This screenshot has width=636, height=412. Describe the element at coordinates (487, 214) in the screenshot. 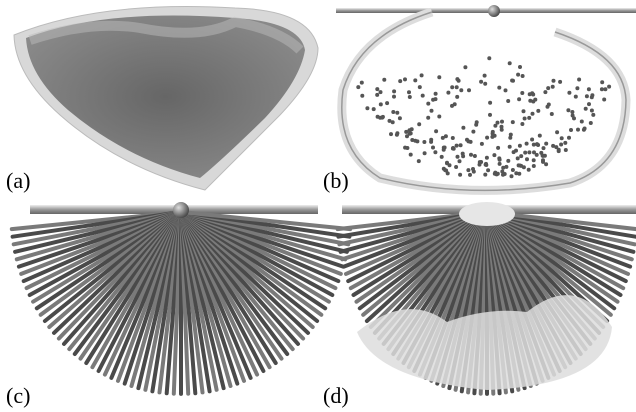

I see `particle-heap` at that location.